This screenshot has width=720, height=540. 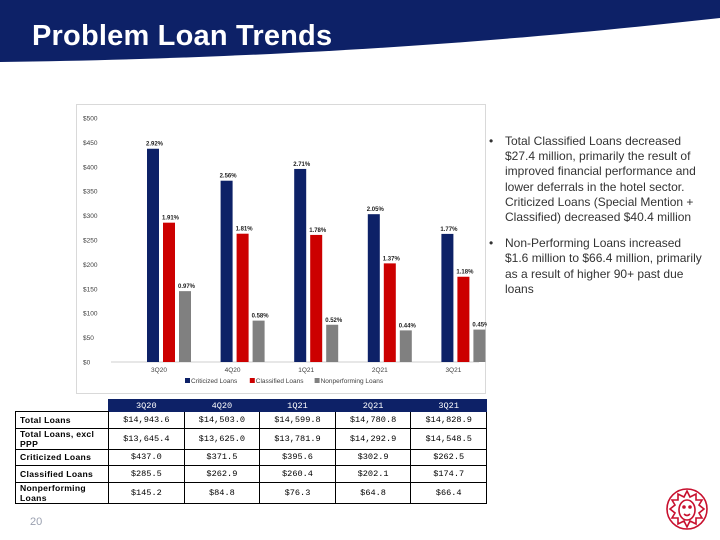 I want to click on row-label: Nonperforming Loans, so click(x=62, y=492).